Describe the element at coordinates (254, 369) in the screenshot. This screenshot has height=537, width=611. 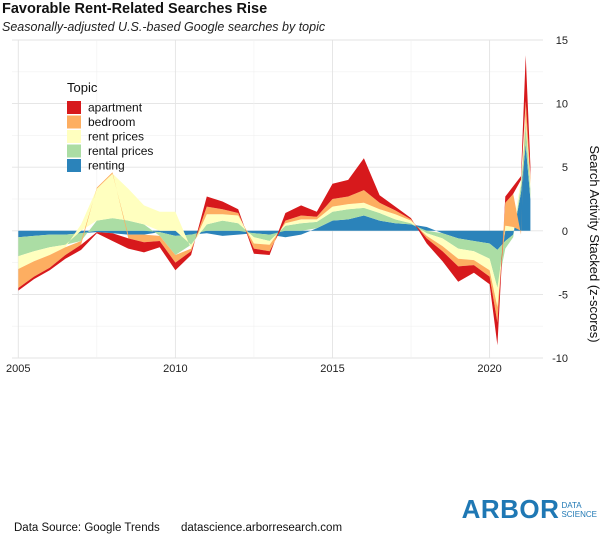
I see `x-axis: 2005 2010 2015 2020` at that location.